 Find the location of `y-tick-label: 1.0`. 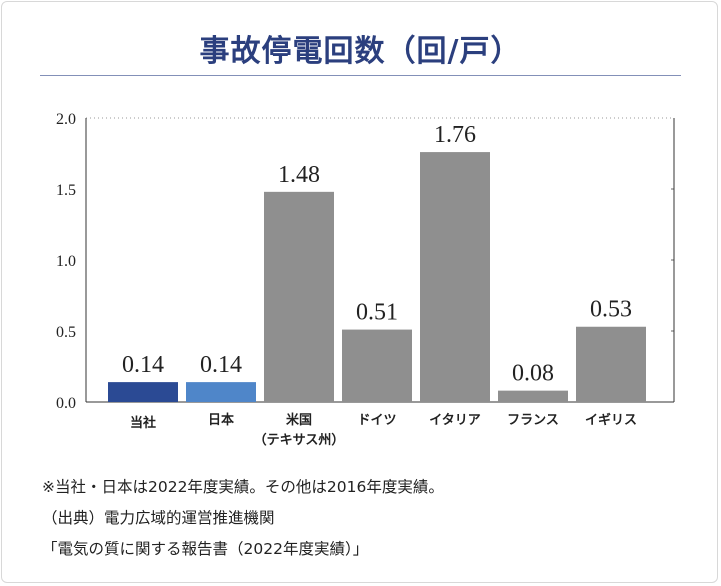

y-tick-label: 1.0 is located at coordinates (66, 261).